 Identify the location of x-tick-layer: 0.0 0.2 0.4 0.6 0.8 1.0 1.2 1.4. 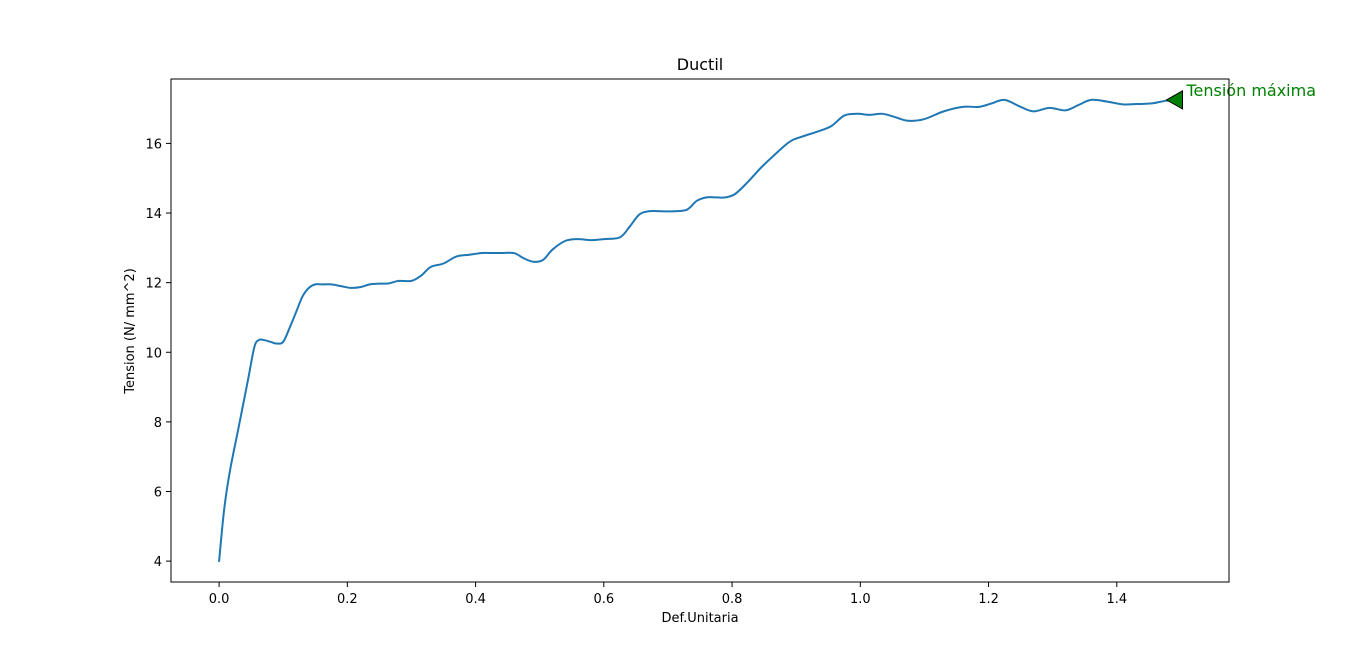
(668, 594).